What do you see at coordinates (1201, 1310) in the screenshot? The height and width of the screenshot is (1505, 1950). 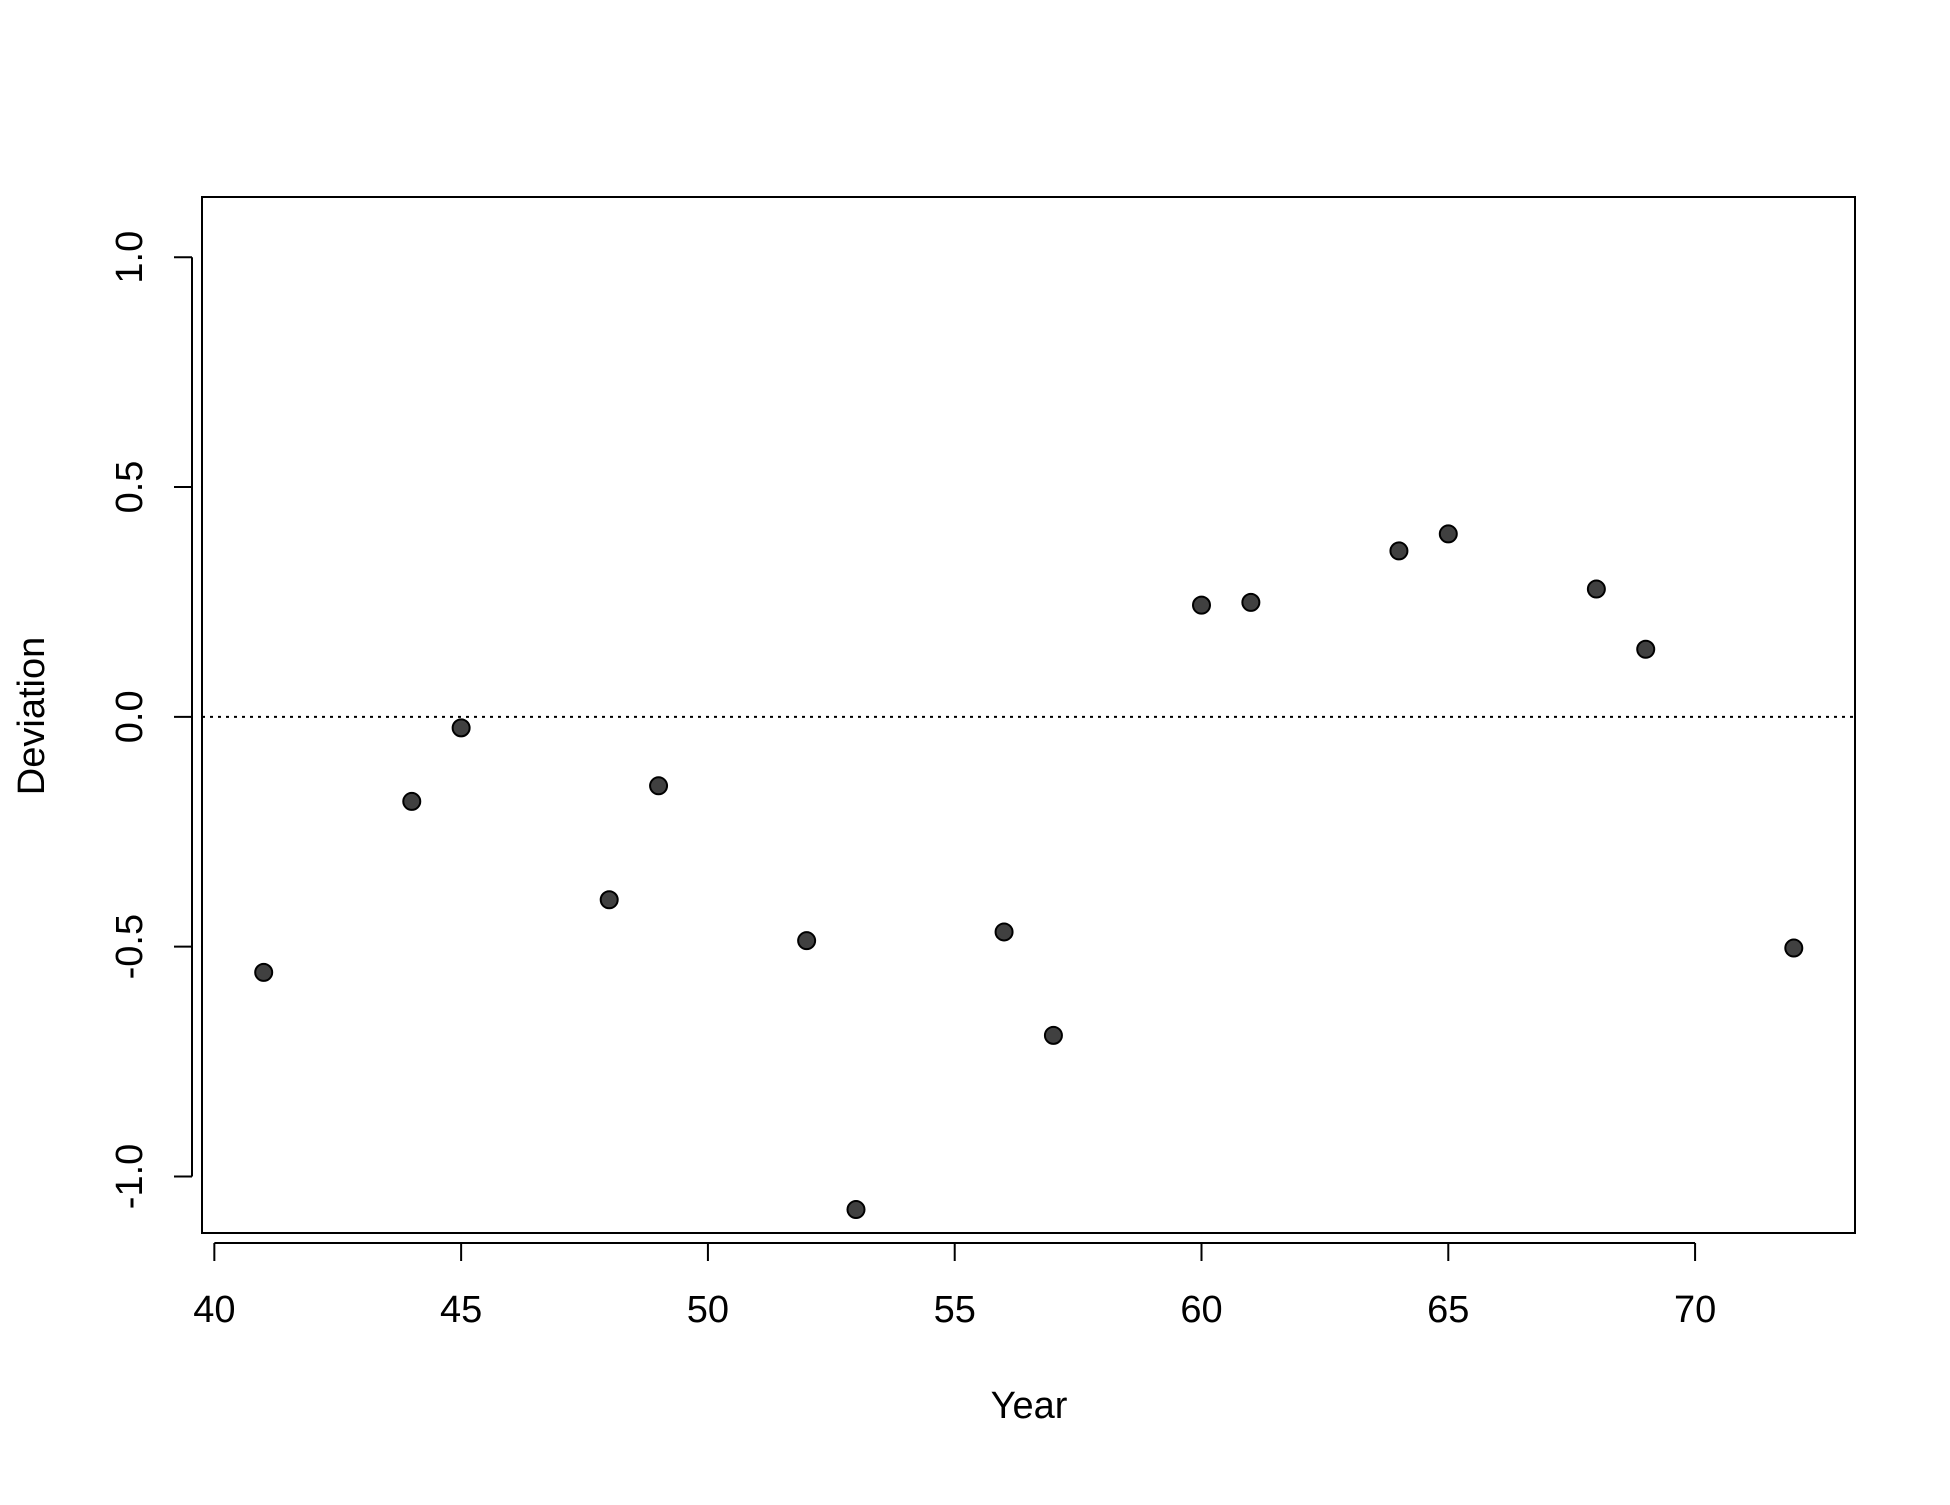 I see `x-tick-label: 60` at bounding box center [1201, 1310].